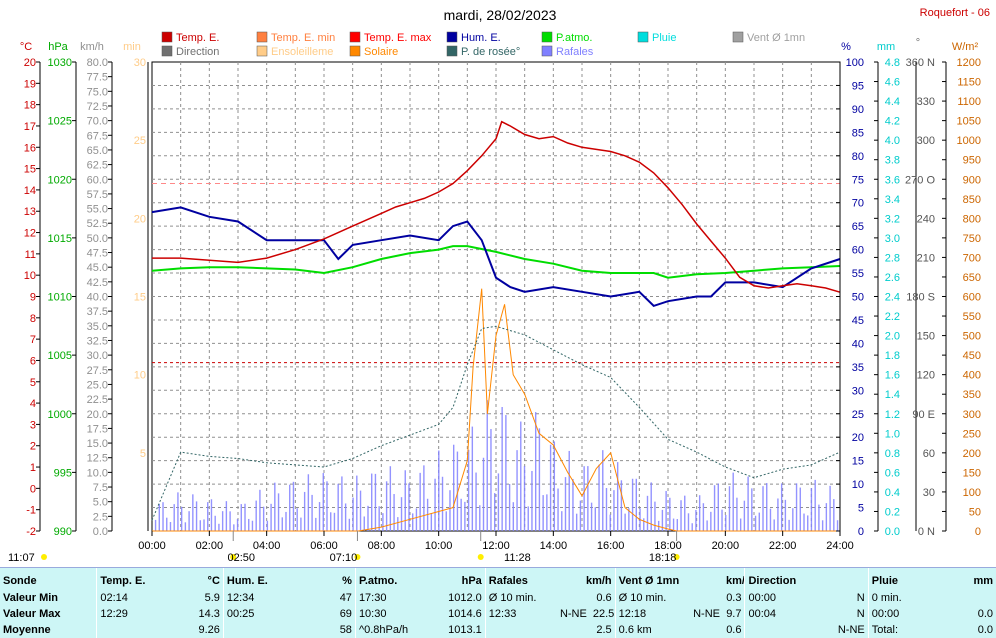 This screenshot has width=996, height=638. Describe the element at coordinates (570, 598) in the screenshot. I see `gust-dir` at that location.